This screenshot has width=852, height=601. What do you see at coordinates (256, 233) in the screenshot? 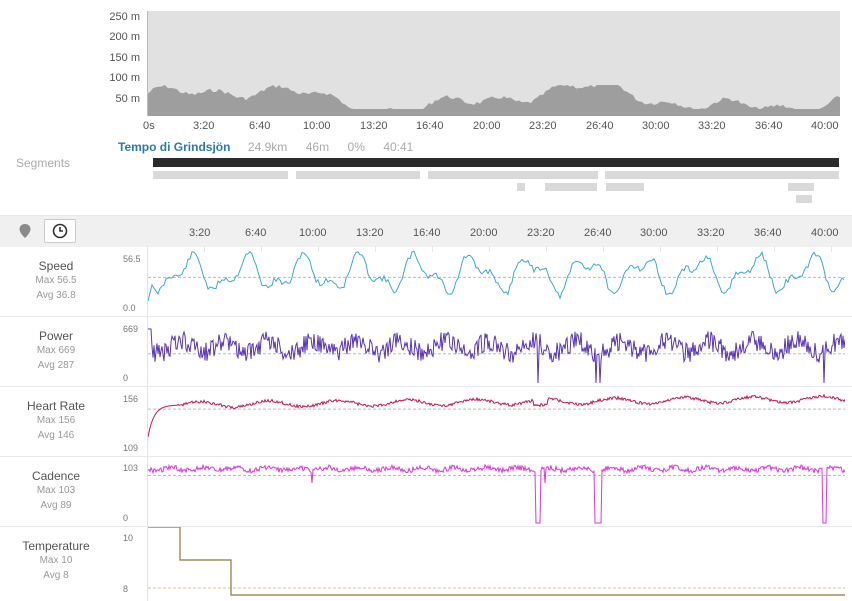
I see `time-tick: 6:40` at bounding box center [256, 233].